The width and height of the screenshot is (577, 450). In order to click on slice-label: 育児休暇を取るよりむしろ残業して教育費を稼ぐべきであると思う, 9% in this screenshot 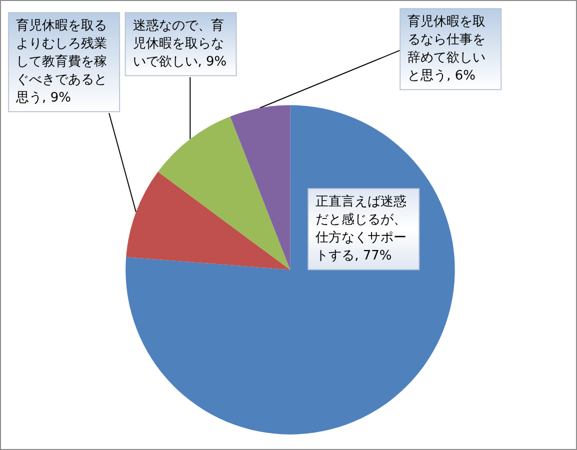, I will do `click(61, 62)`.